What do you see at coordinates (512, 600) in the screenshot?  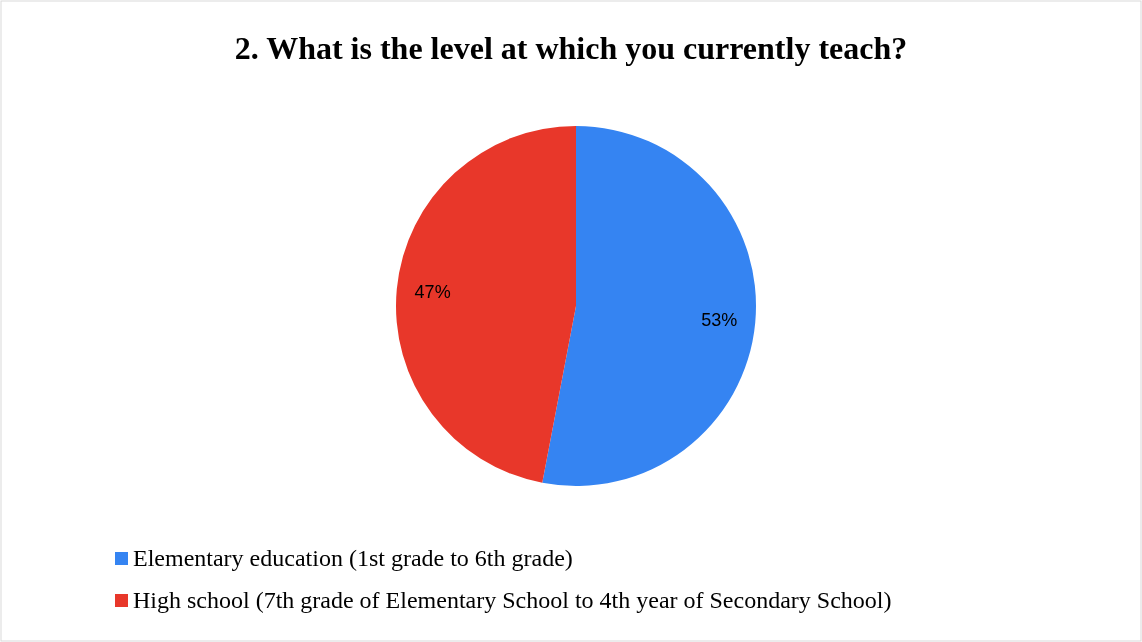 I see `legend-label: High school (7th grade of Elementary School to 4th year of Secondary School)` at bounding box center [512, 600].